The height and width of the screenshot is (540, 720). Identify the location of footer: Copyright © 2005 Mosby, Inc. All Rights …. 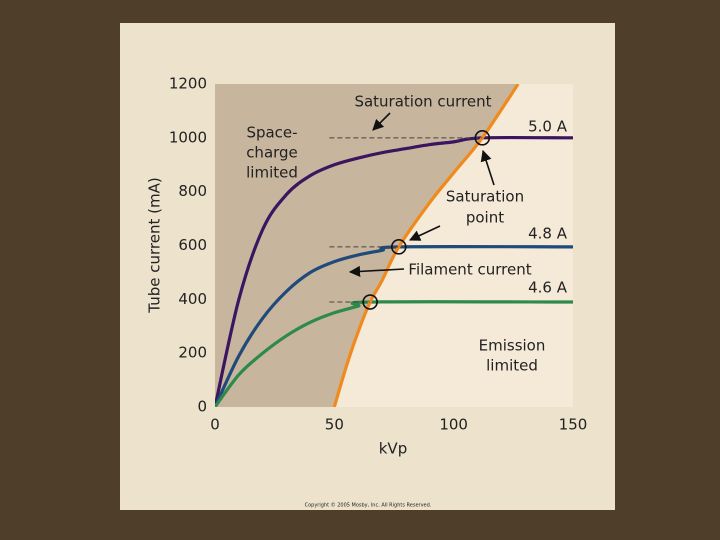
(368, 505).